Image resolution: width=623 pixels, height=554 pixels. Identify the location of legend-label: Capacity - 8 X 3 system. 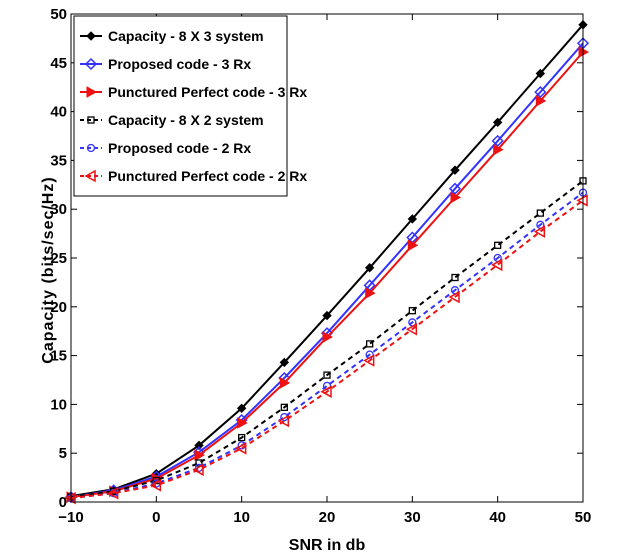
(186, 36).